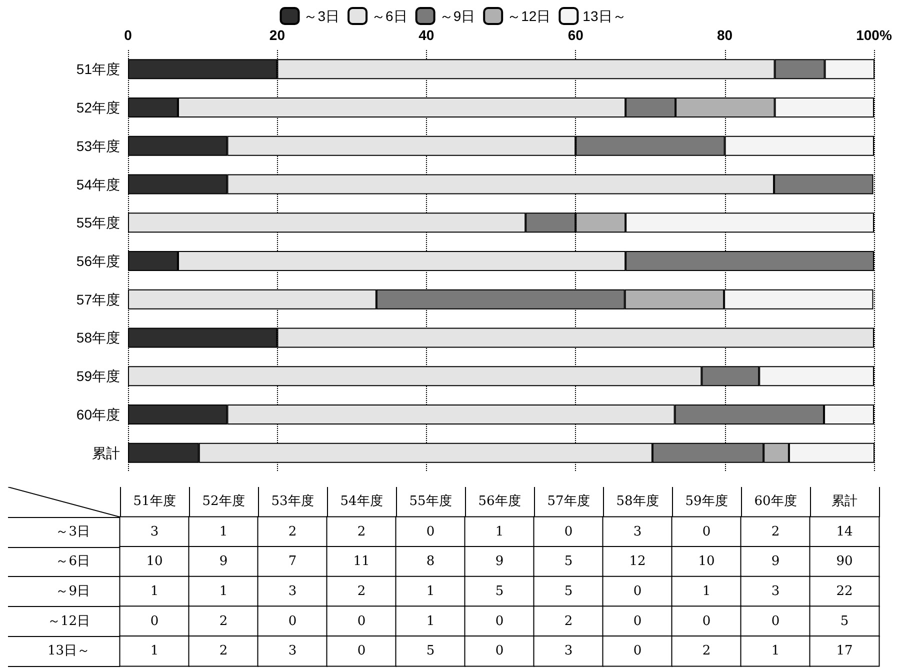  What do you see at coordinates (576, 35) in the screenshot?
I see `x-tick-label: 60` at bounding box center [576, 35].